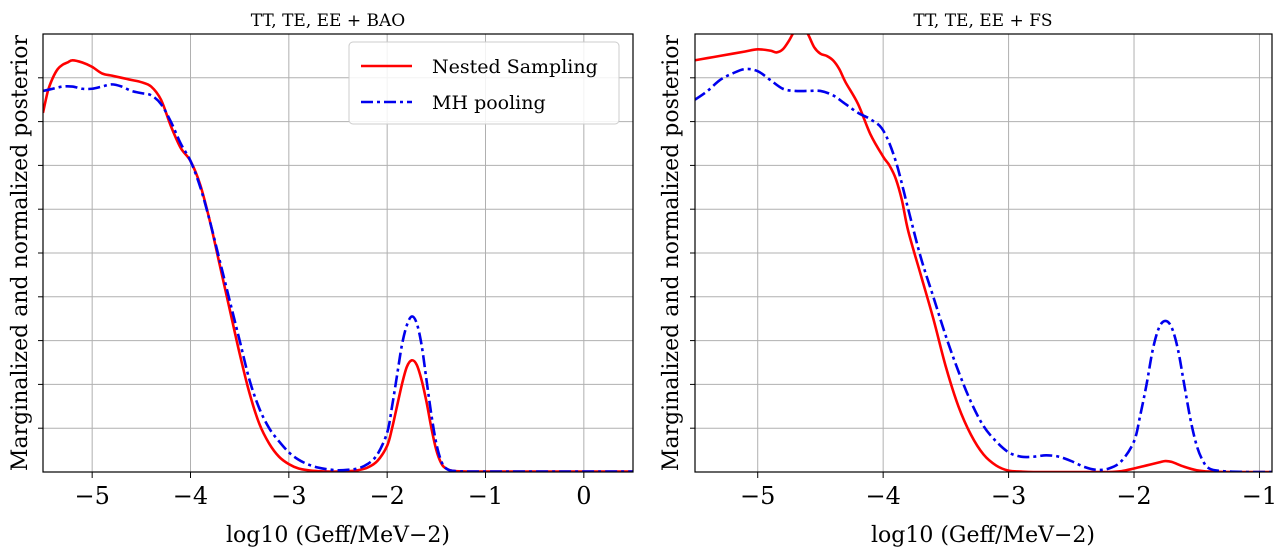  I want to click on legend-label-mh-pooling: MH pooling, so click(489, 103).